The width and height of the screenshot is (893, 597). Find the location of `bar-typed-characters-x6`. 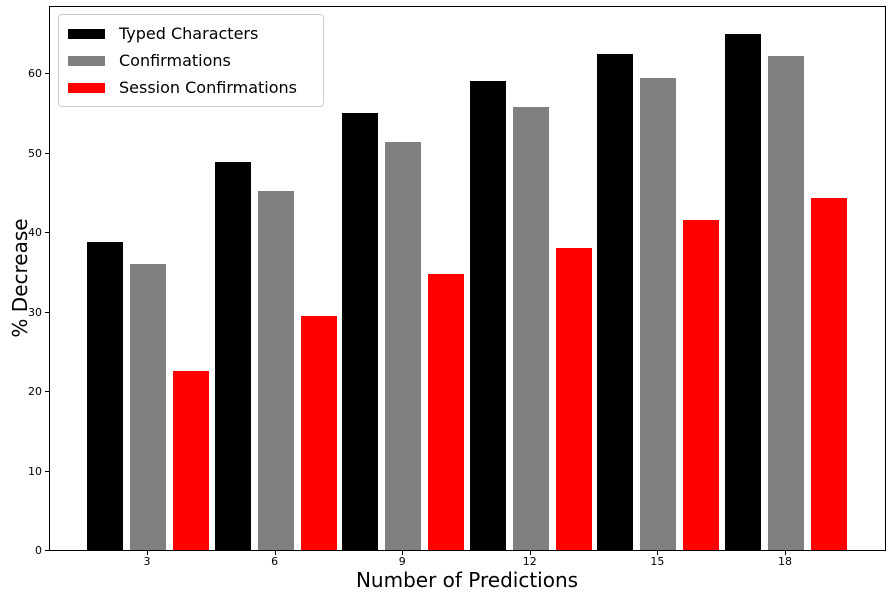

bar-typed-characters-x6 is located at coordinates (232, 356).